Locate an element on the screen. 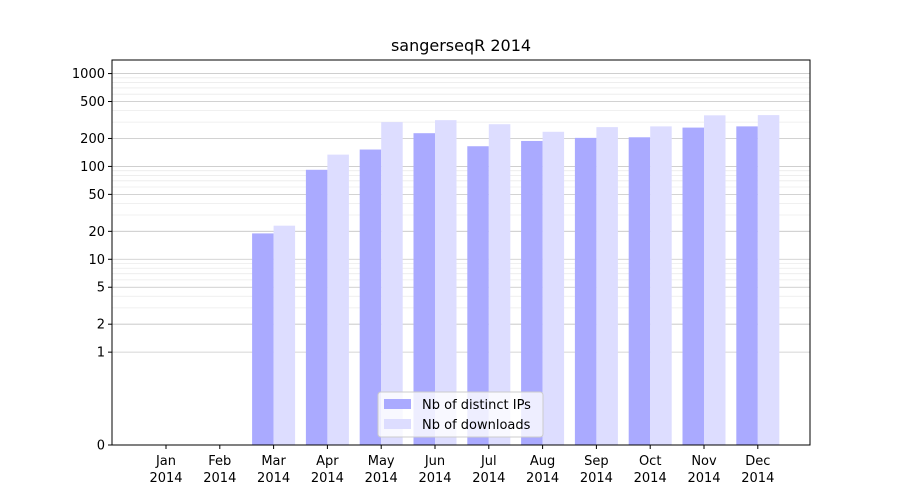 The width and height of the screenshot is (900, 500). y-tick-label: 1000 is located at coordinates (88, 74).